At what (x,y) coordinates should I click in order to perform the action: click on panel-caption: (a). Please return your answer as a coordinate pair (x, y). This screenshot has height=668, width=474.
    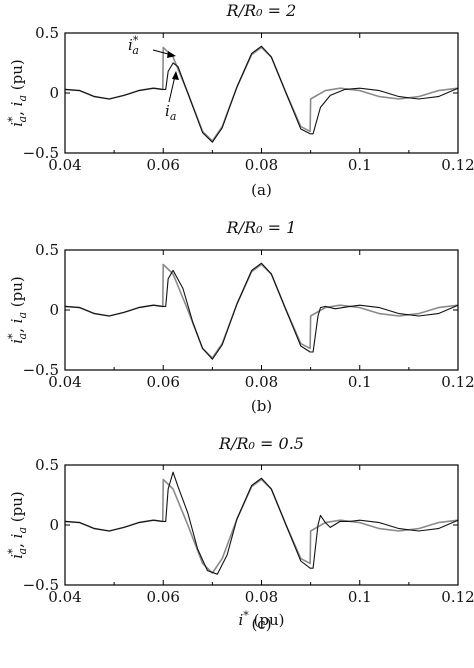
    Looking at the image, I should click on (261, 190).